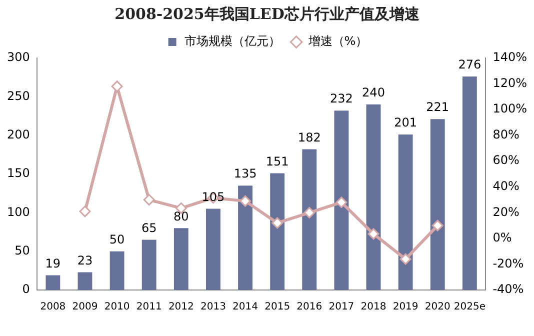  Describe the element at coordinates (267, 13) in the screenshot. I see `chart-title: 2008-2025年我国LED芯片行业产值及增速` at that location.